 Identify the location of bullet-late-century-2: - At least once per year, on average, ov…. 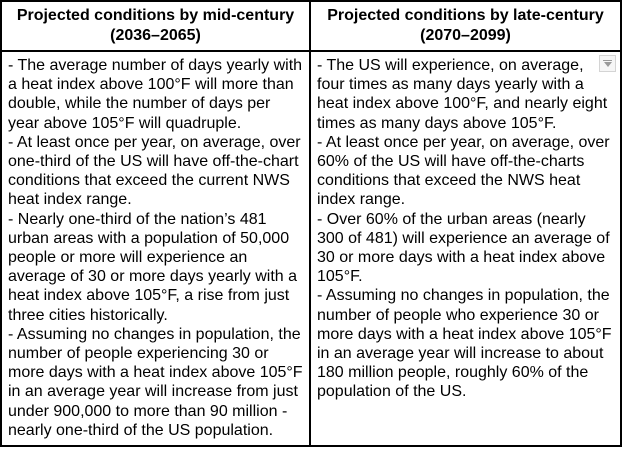
(463, 171).